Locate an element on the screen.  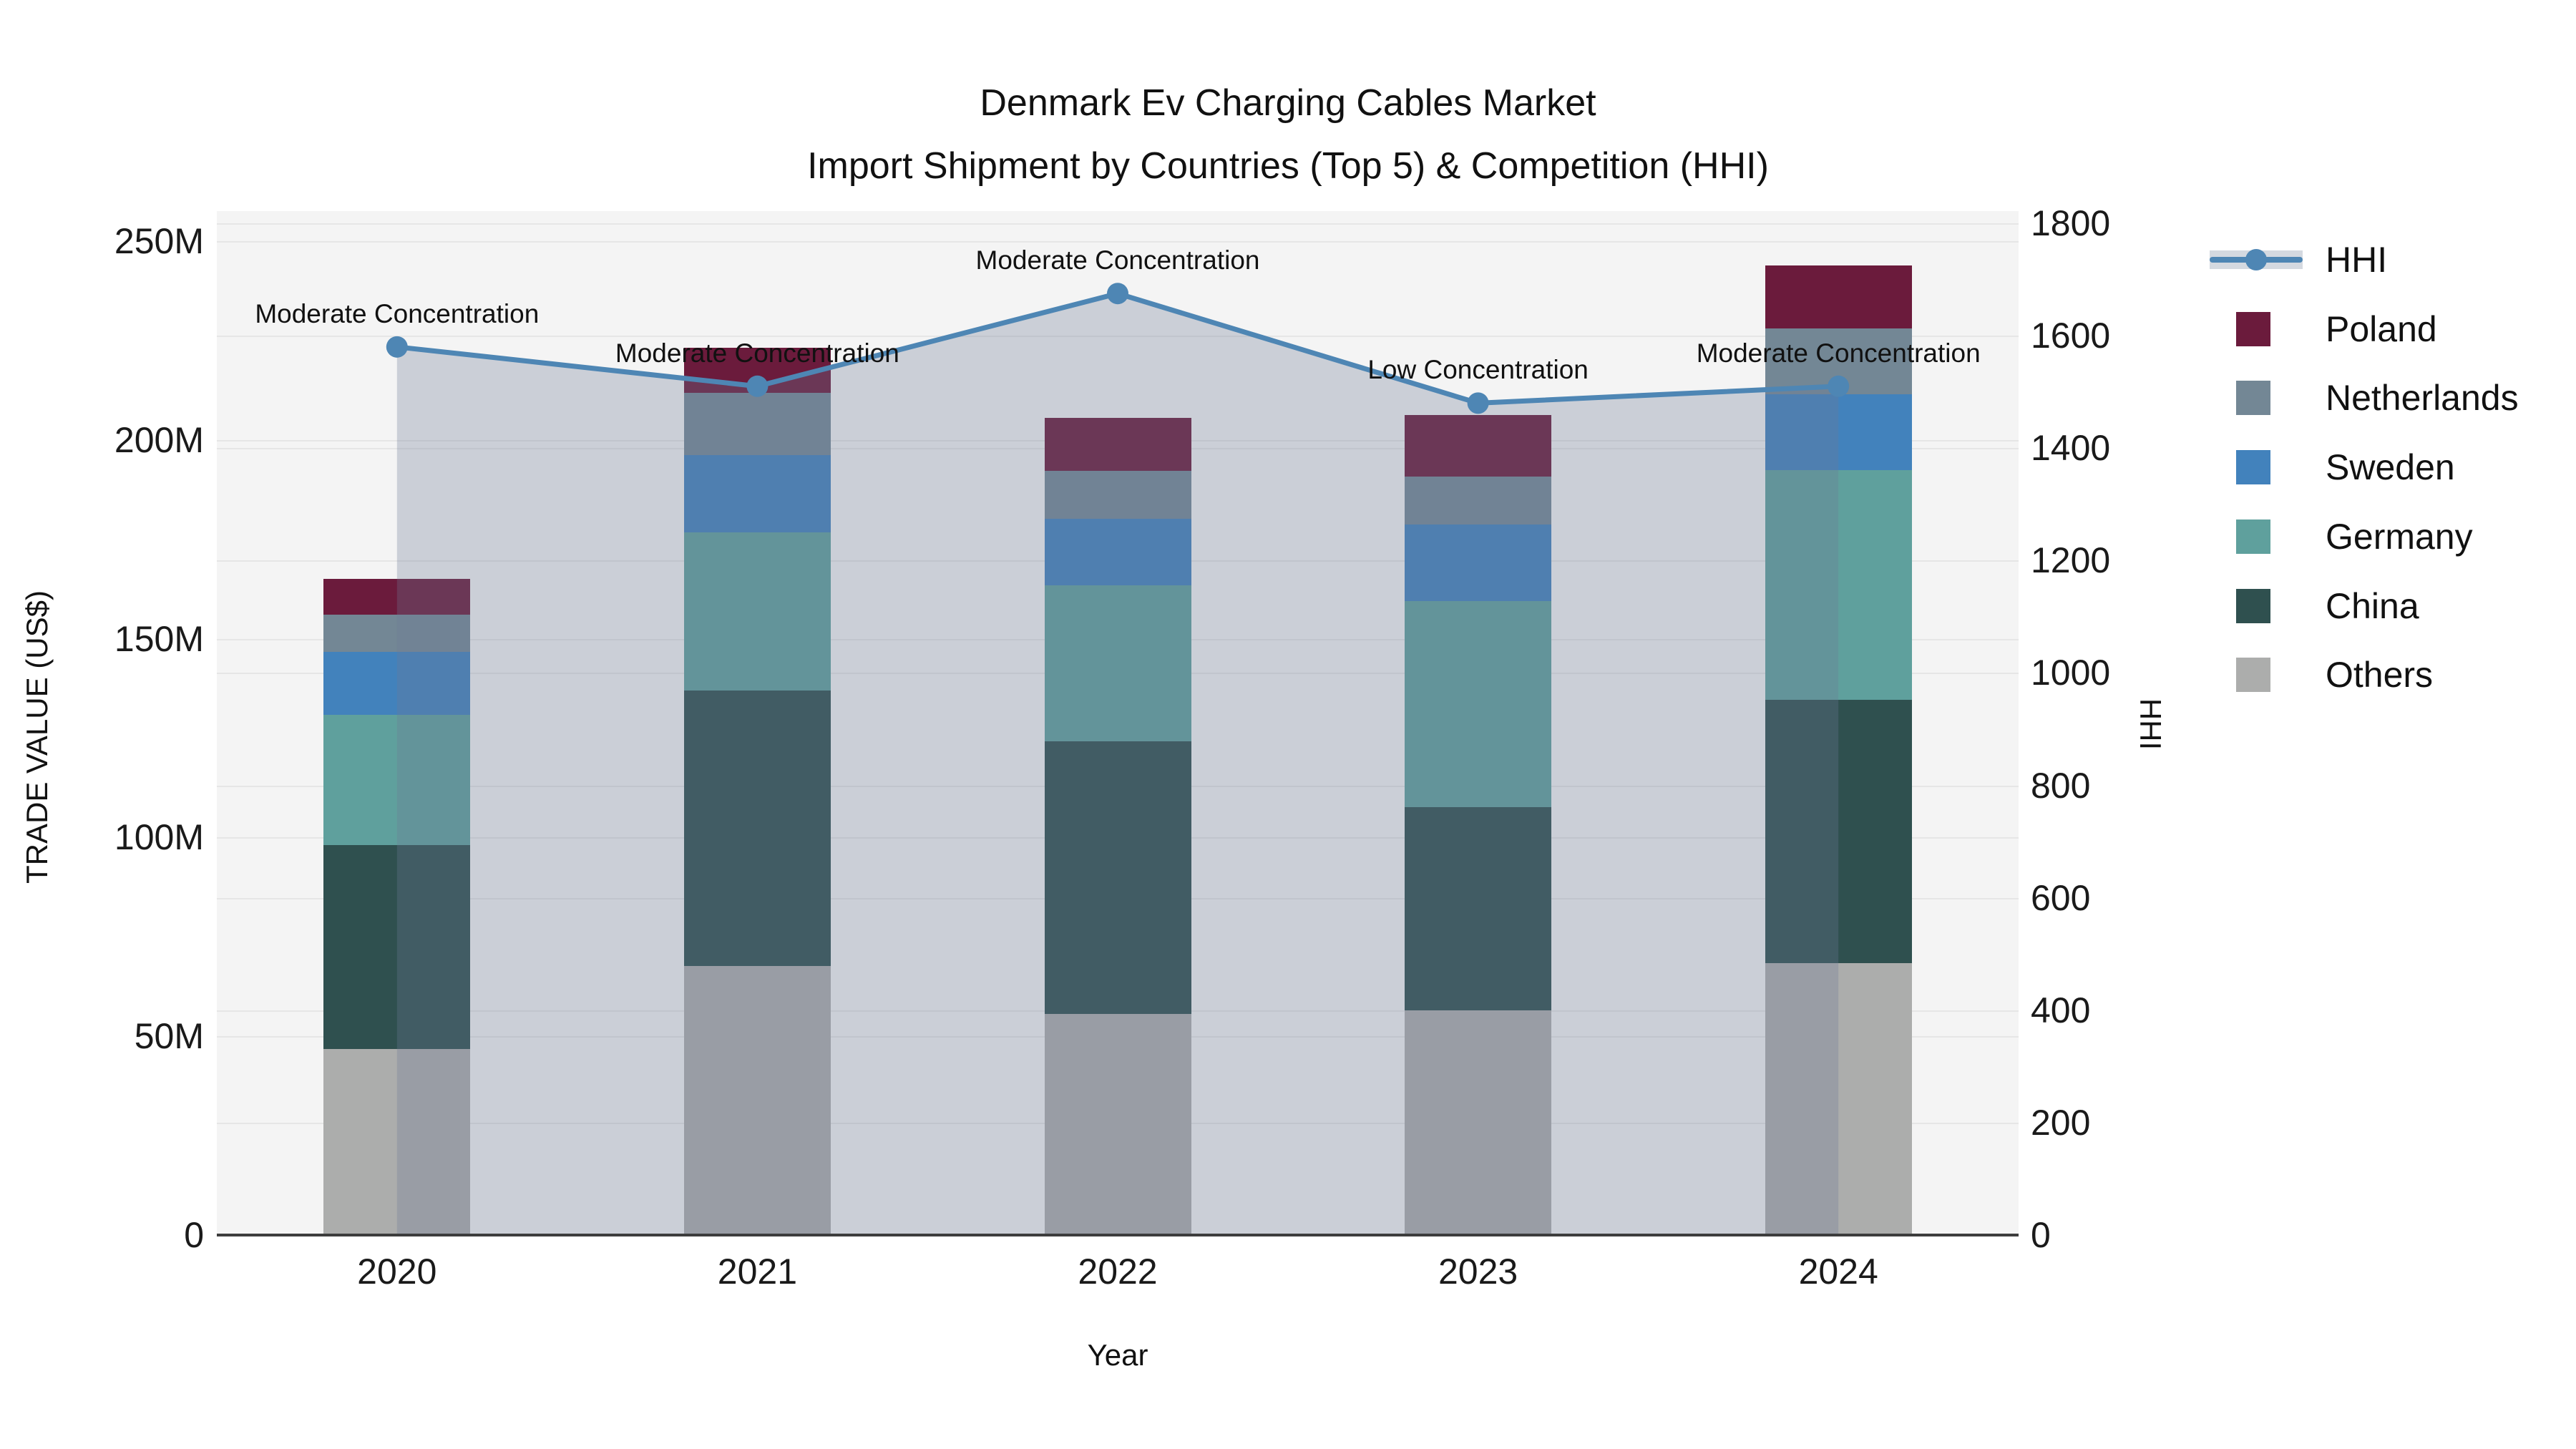
y-right-tick-400: 400 is located at coordinates (2061, 1010).